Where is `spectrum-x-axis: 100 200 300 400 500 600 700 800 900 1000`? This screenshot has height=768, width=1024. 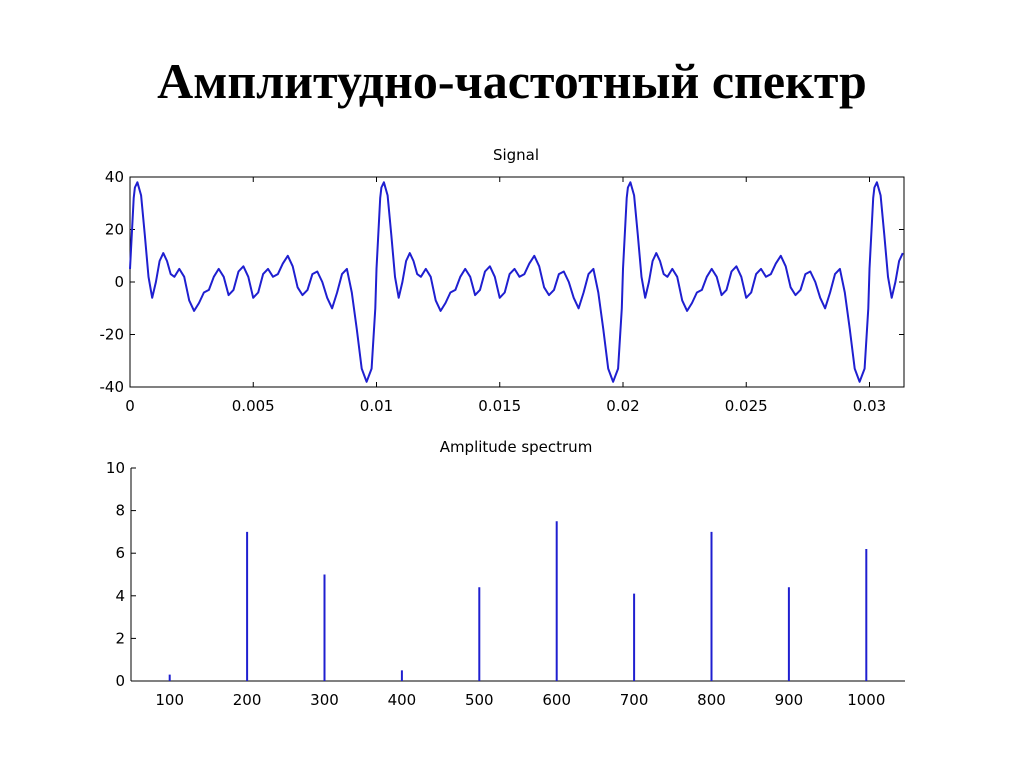 spectrum-x-axis: 100 200 300 400 500 600 700 800 900 1000 is located at coordinates (520, 700).